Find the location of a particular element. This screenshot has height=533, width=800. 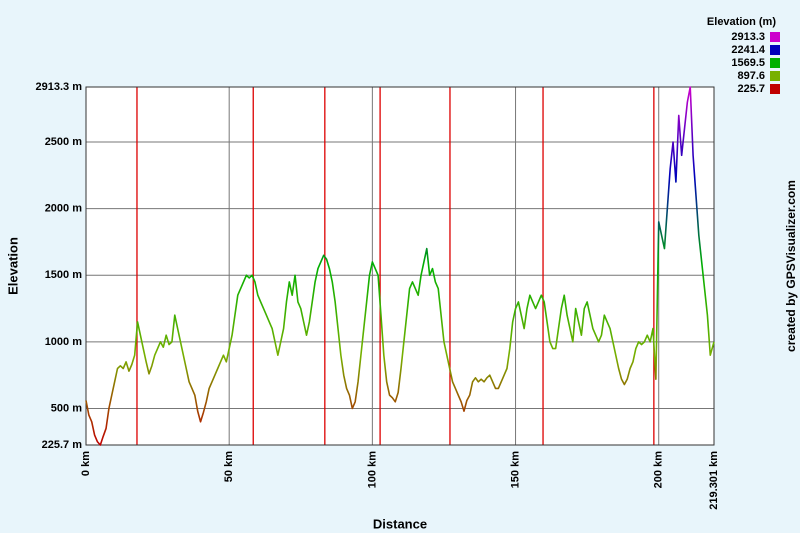

y-tick-label: 2913.3 m is located at coordinates (59, 87).